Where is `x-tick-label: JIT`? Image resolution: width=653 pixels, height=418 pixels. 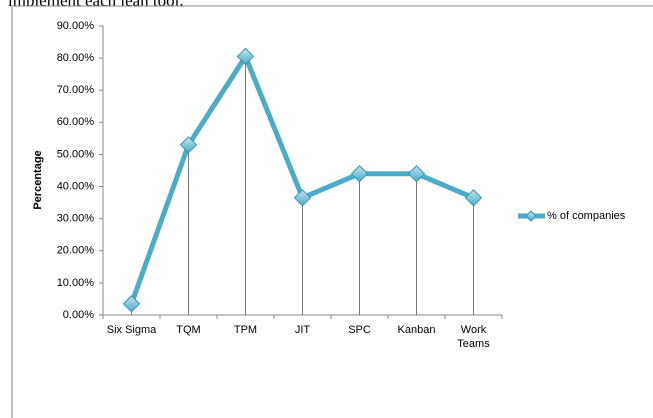
x-tick-label: JIT is located at coordinates (302, 330).